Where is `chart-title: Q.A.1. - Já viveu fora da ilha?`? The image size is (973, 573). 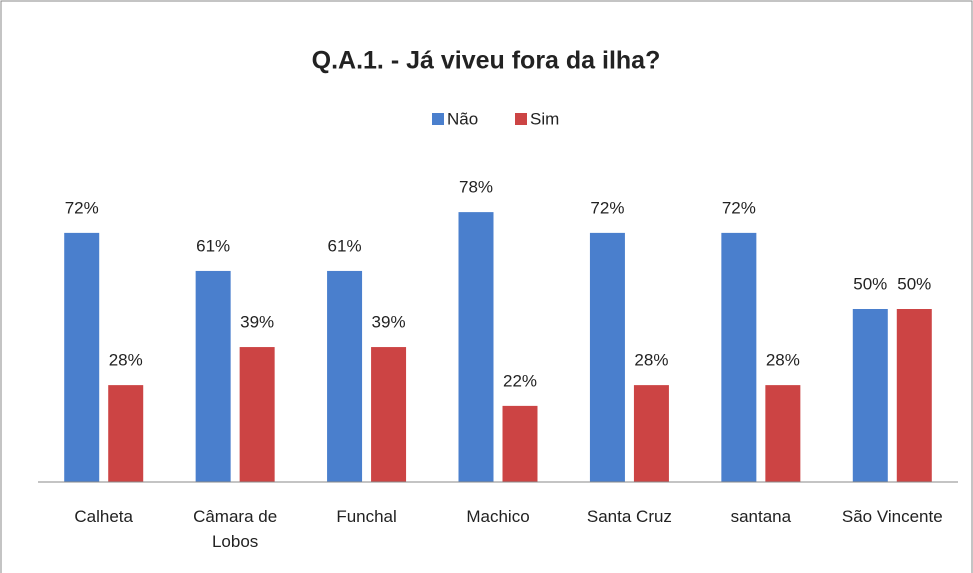 chart-title: Q.A.1. - Já viveu fora da ilha? is located at coordinates (486, 61).